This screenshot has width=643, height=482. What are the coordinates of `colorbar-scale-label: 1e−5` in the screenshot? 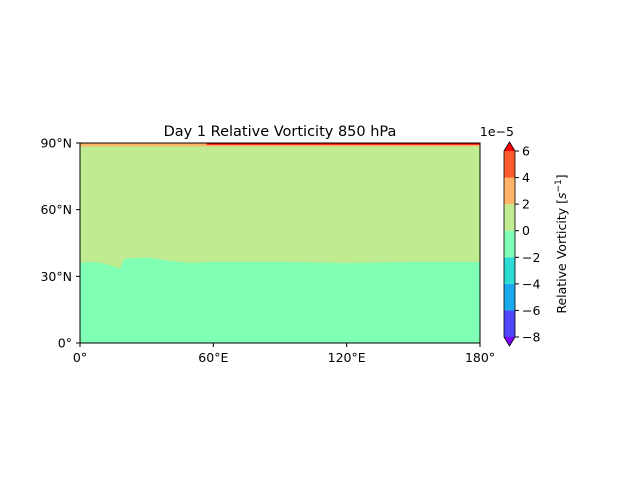 It's located at (497, 131).